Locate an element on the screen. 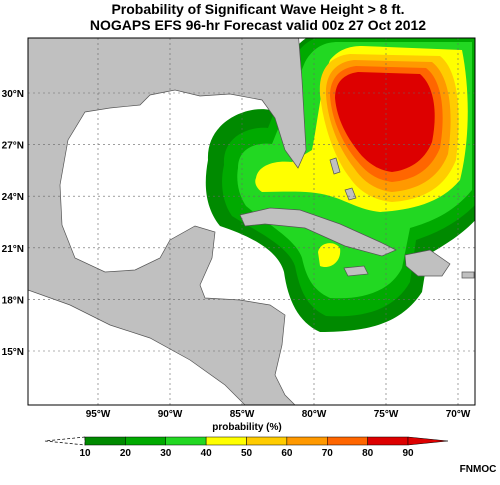  colorbar-tick-label: 80 is located at coordinates (368, 453).